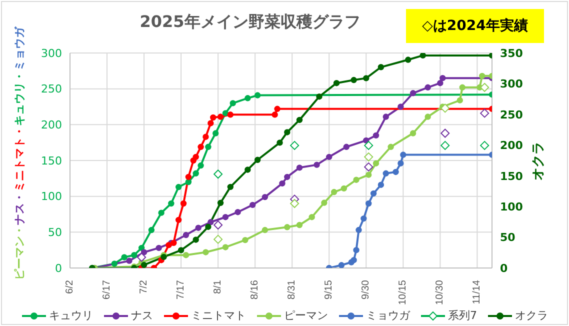  What do you see at coordinates (142, 315) in the screenshot?
I see `legend-label: ナス` at bounding box center [142, 315].